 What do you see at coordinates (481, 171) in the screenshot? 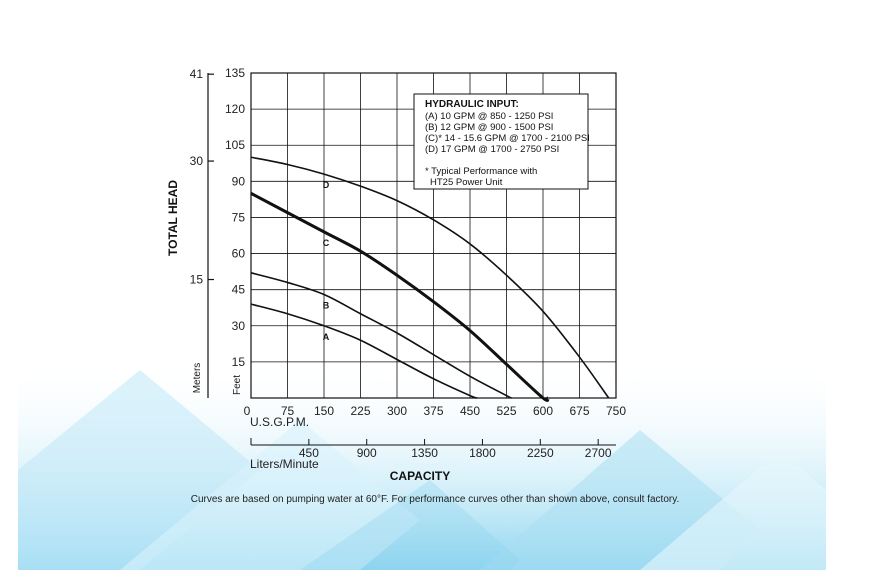
I see `legend-note-1: * Typical Performance with` at bounding box center [481, 171].